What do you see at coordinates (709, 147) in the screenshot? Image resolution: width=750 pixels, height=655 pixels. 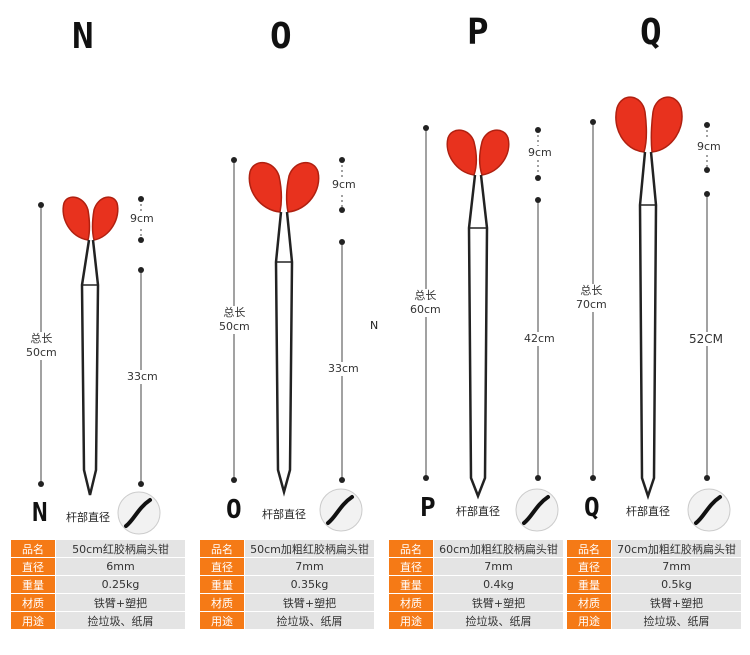 I see `handle-length-q: 9cm` at bounding box center [709, 147].